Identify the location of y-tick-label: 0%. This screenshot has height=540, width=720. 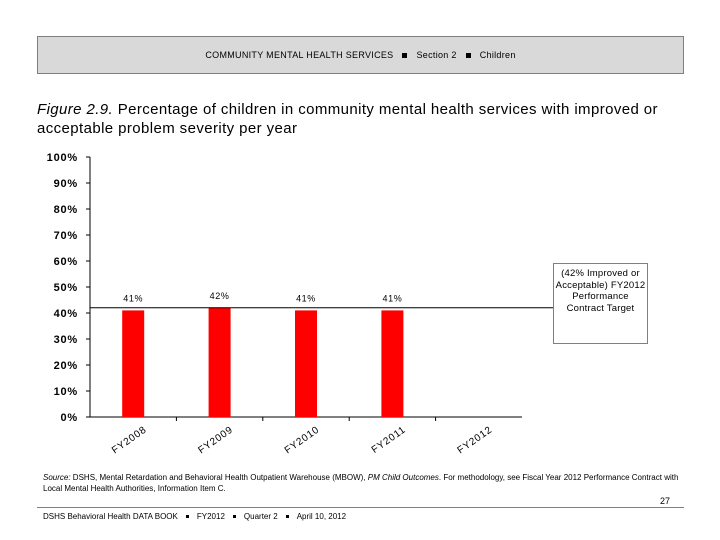
(70, 418).